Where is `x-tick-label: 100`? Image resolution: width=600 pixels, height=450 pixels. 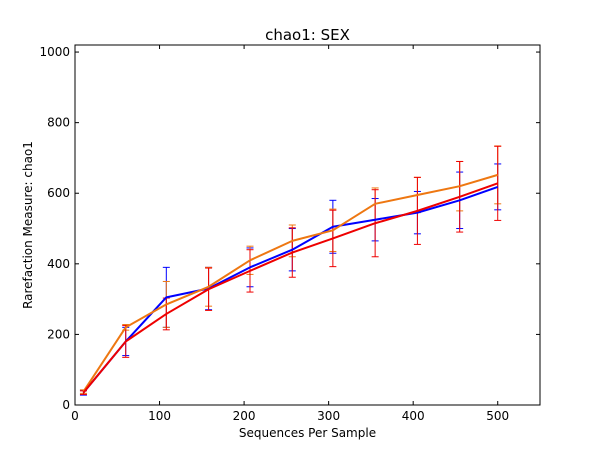
x-tick-label: 100 is located at coordinates (159, 416).